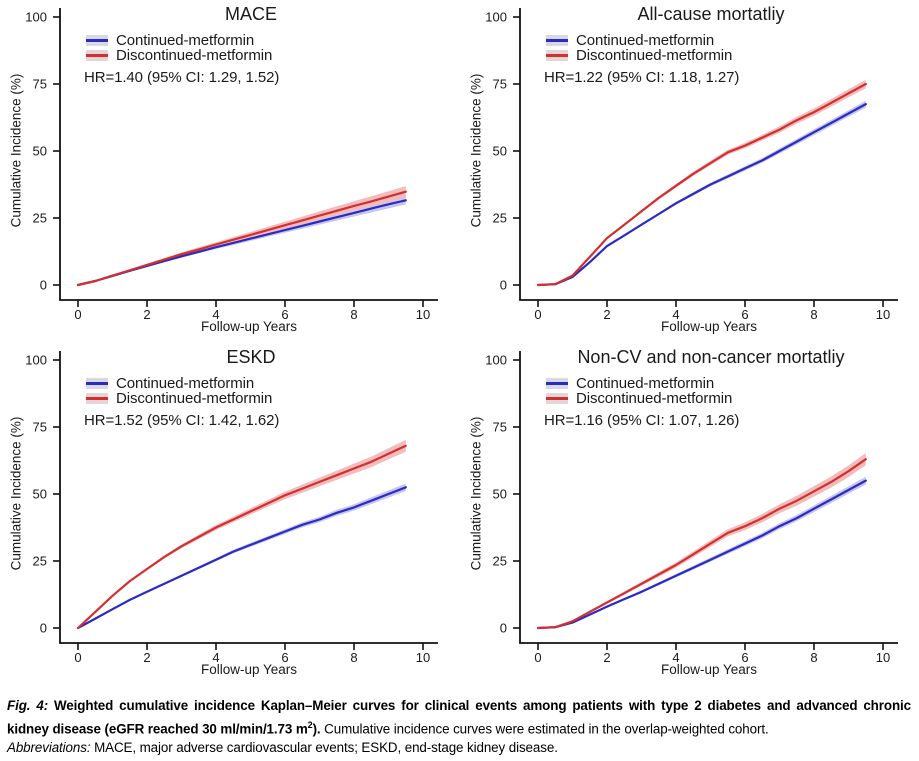 This screenshot has height=761, width=919. What do you see at coordinates (49, 747) in the screenshot?
I see `caption-abbrev-label: Abbreviations:` at bounding box center [49, 747].